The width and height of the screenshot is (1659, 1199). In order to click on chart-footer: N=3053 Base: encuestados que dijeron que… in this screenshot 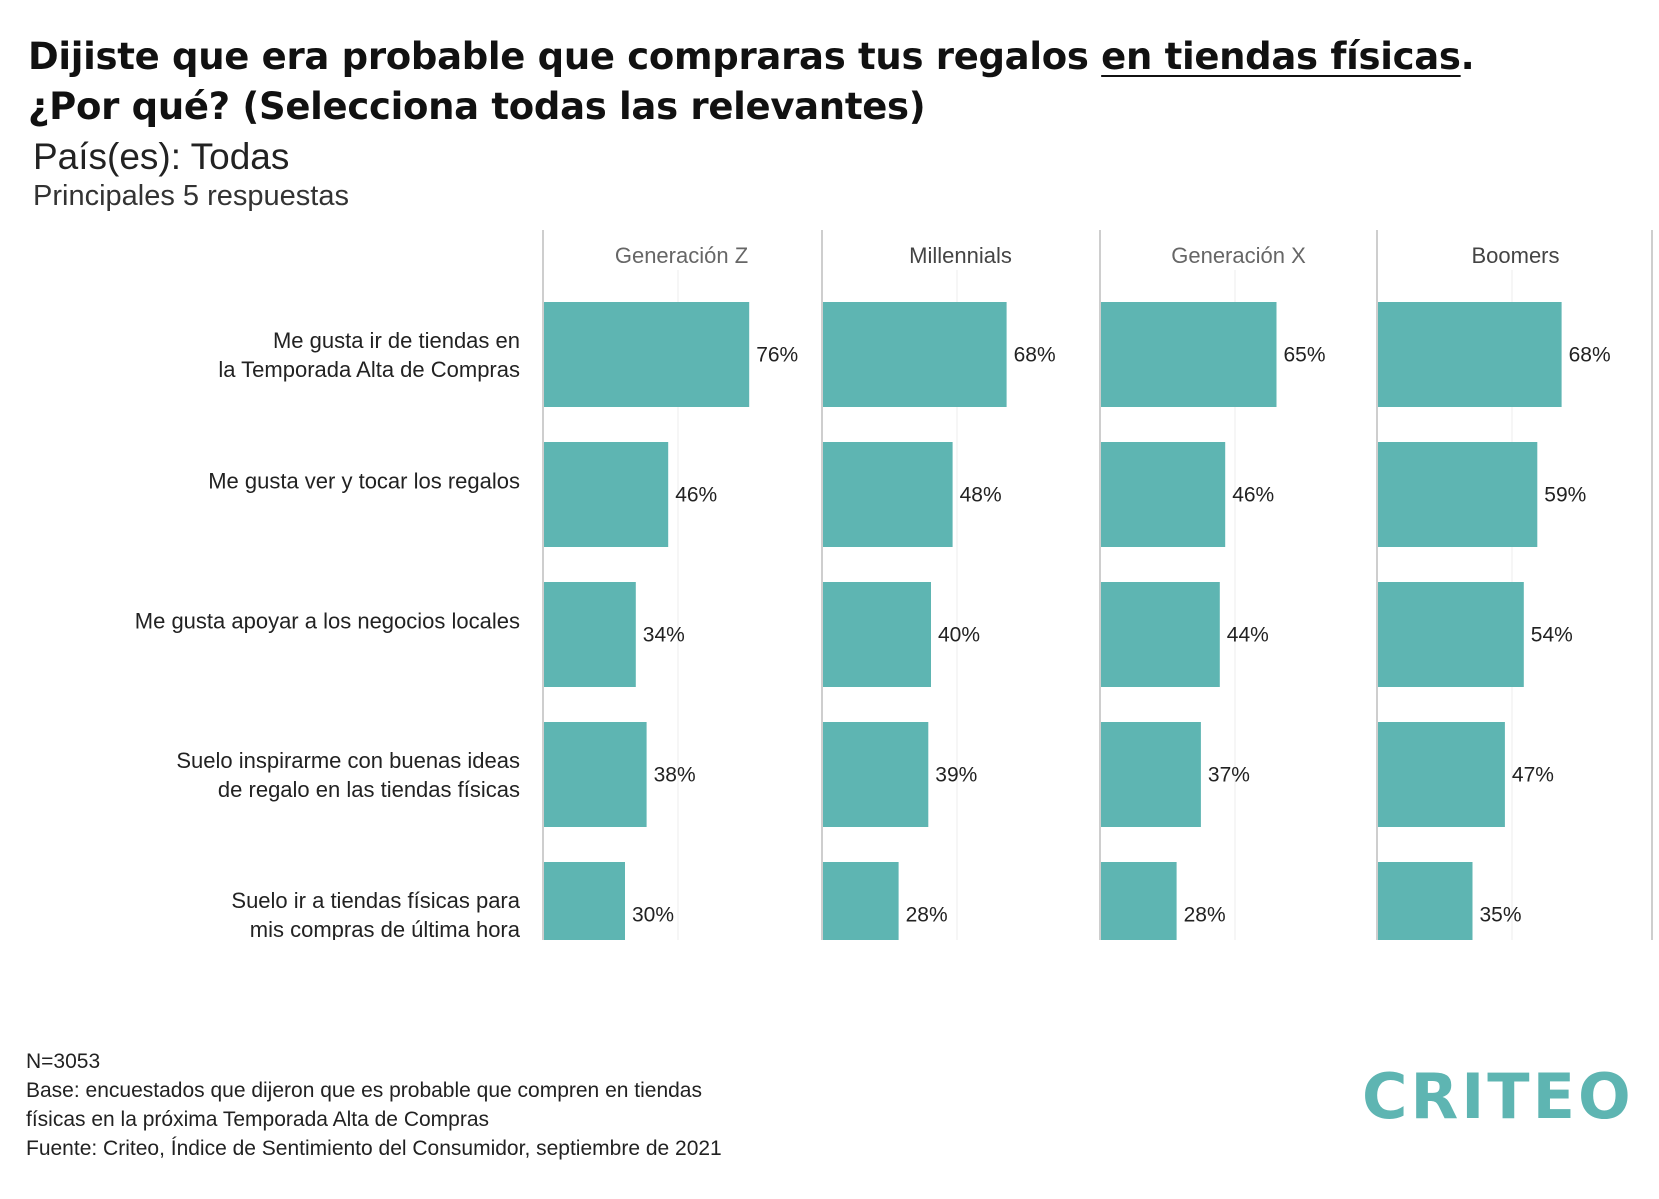, I will do `click(374, 1105)`.